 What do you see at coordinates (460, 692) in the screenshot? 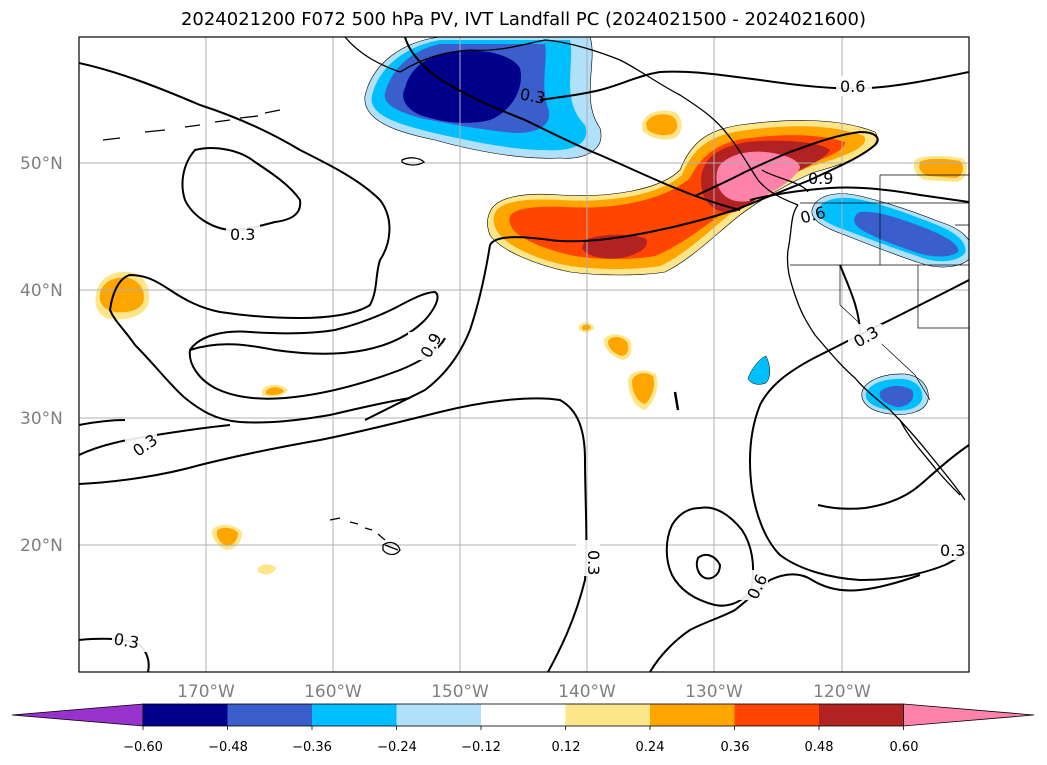
I see `lon-tick-label: 150°W` at bounding box center [460, 692].